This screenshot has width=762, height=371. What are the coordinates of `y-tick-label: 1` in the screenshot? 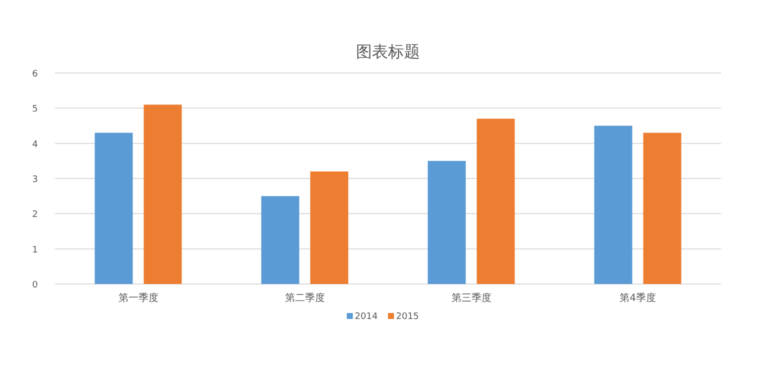 It's located at (35, 250).